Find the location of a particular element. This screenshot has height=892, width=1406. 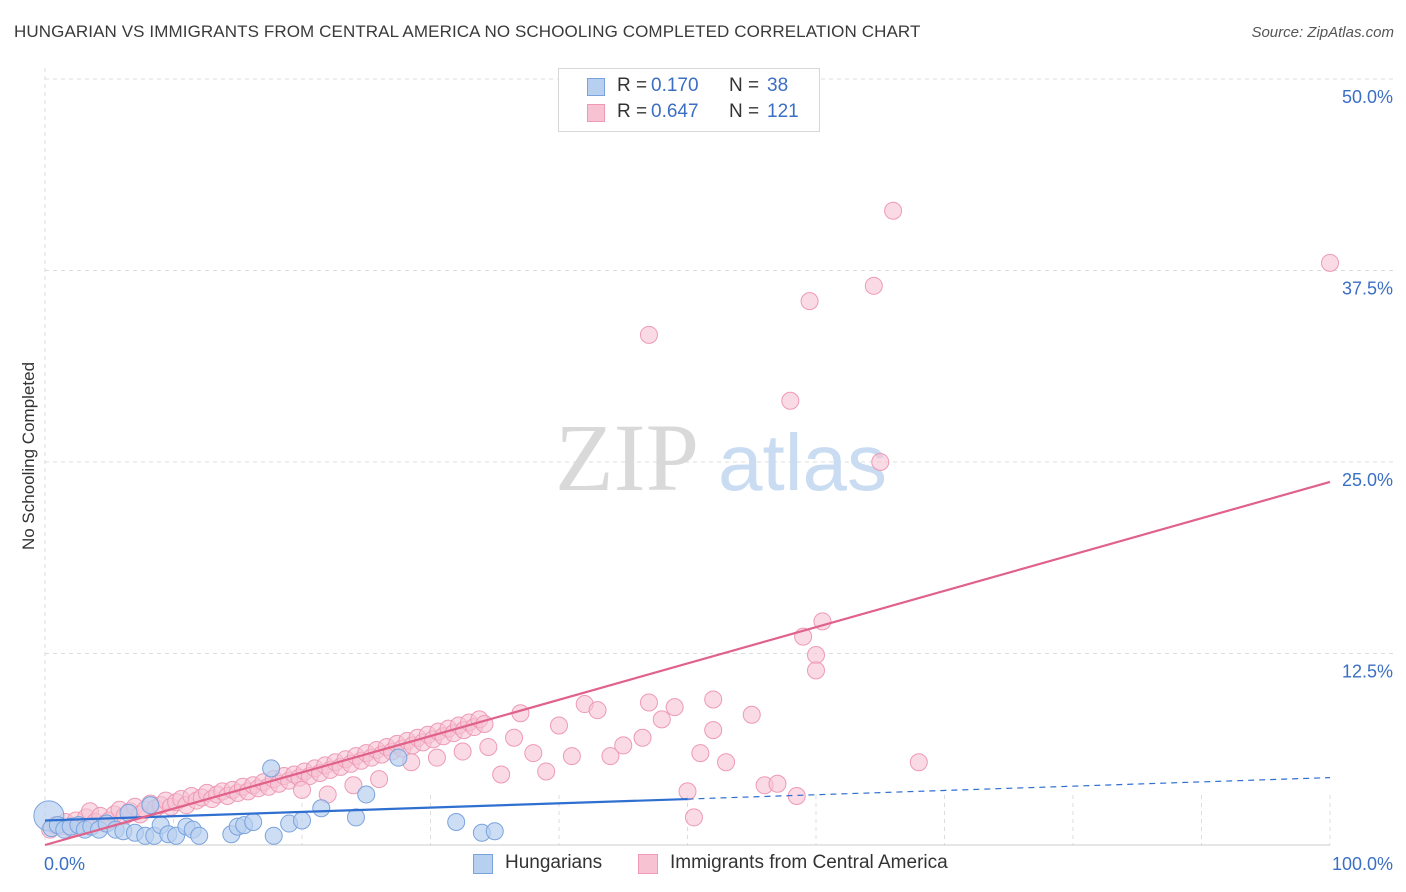

y-tick-label: 12.5% is located at coordinates (1367, 672).